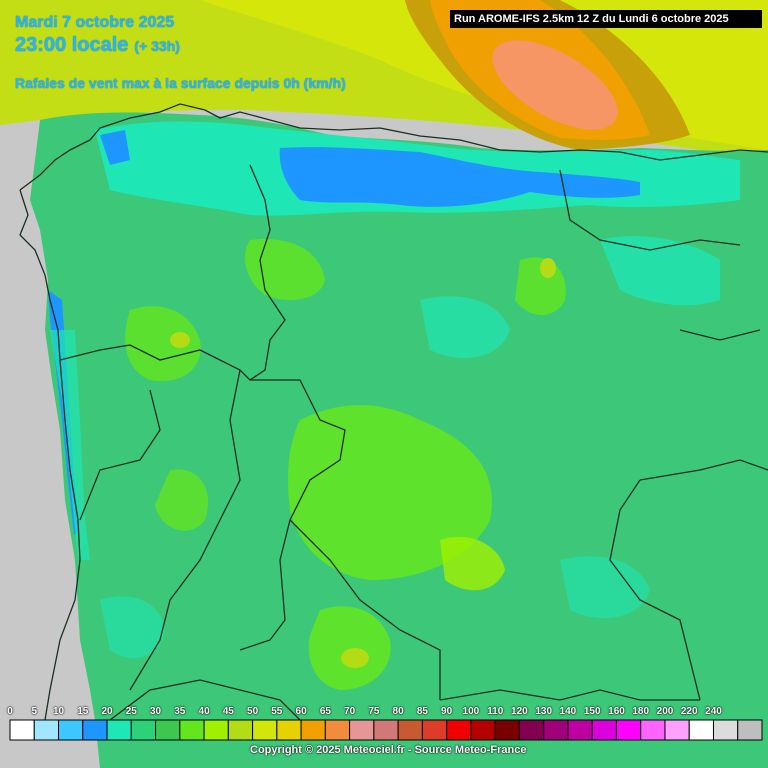 Image resolution: width=768 pixels, height=768 pixels. Describe the element at coordinates (689, 711) in the screenshot. I see `legend-tick: 220` at that location.